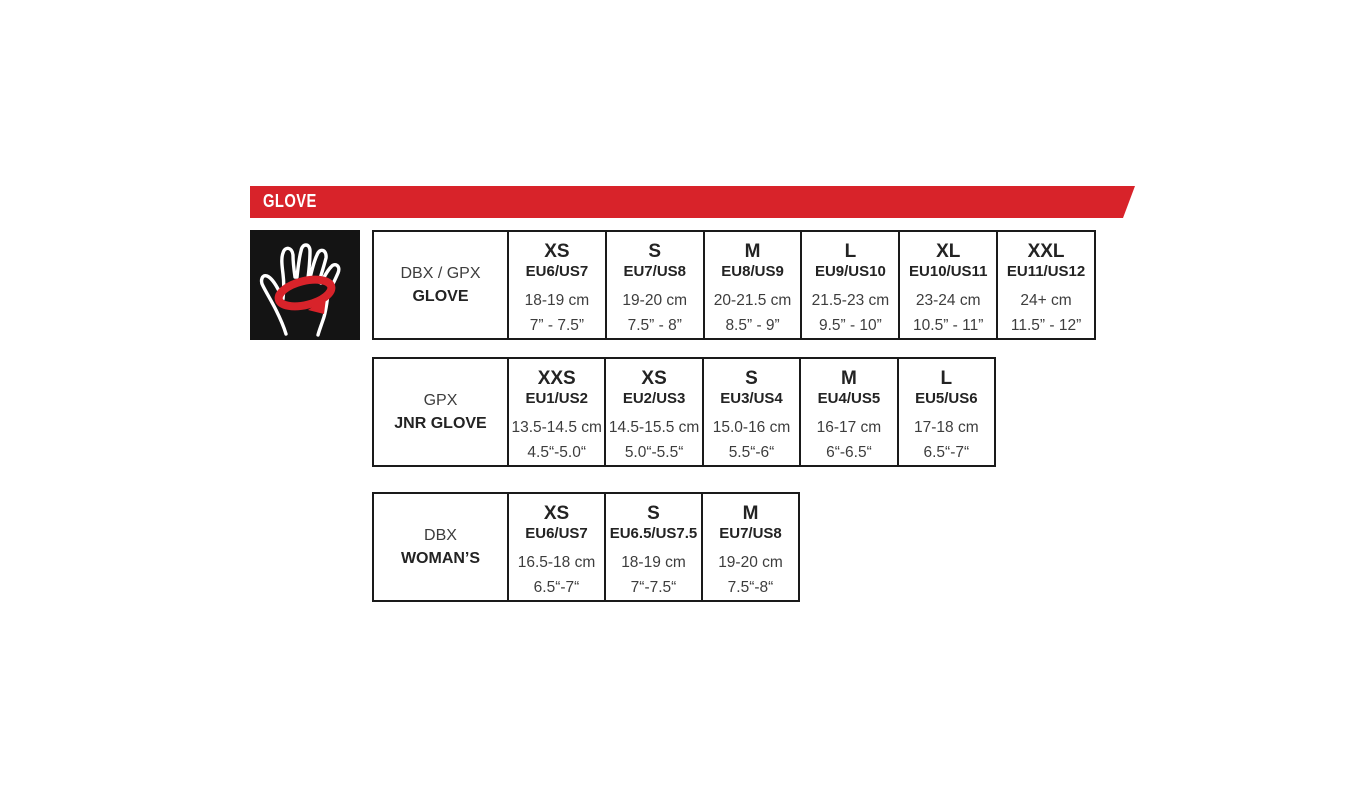 The height and width of the screenshot is (805, 1346). What do you see at coordinates (440, 535) in the screenshot?
I see `table-label-line1: DBX` at bounding box center [440, 535].